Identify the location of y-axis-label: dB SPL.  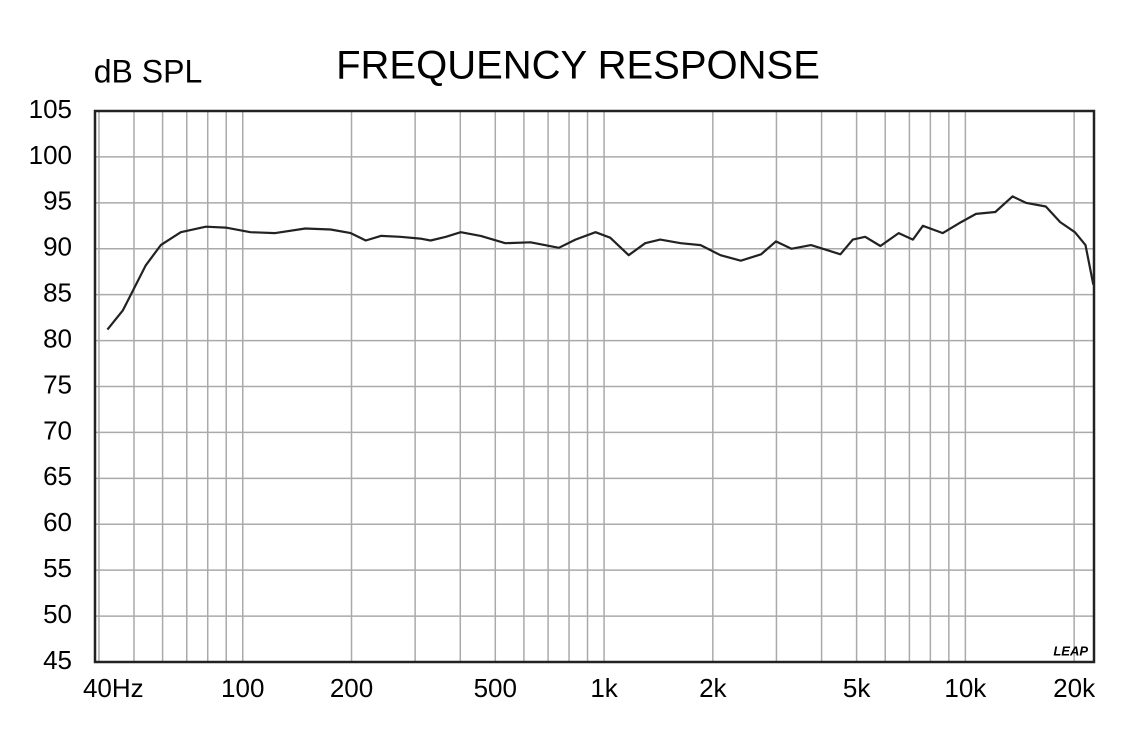
(148, 71).